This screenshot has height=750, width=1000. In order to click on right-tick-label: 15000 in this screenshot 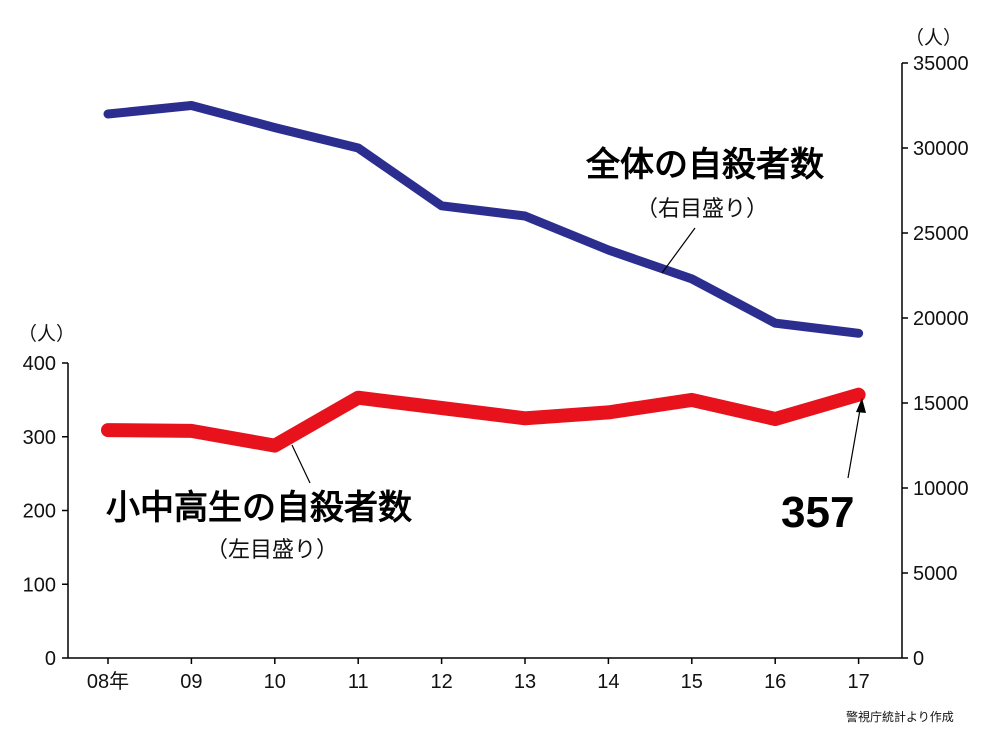, I will do `click(941, 404)`.